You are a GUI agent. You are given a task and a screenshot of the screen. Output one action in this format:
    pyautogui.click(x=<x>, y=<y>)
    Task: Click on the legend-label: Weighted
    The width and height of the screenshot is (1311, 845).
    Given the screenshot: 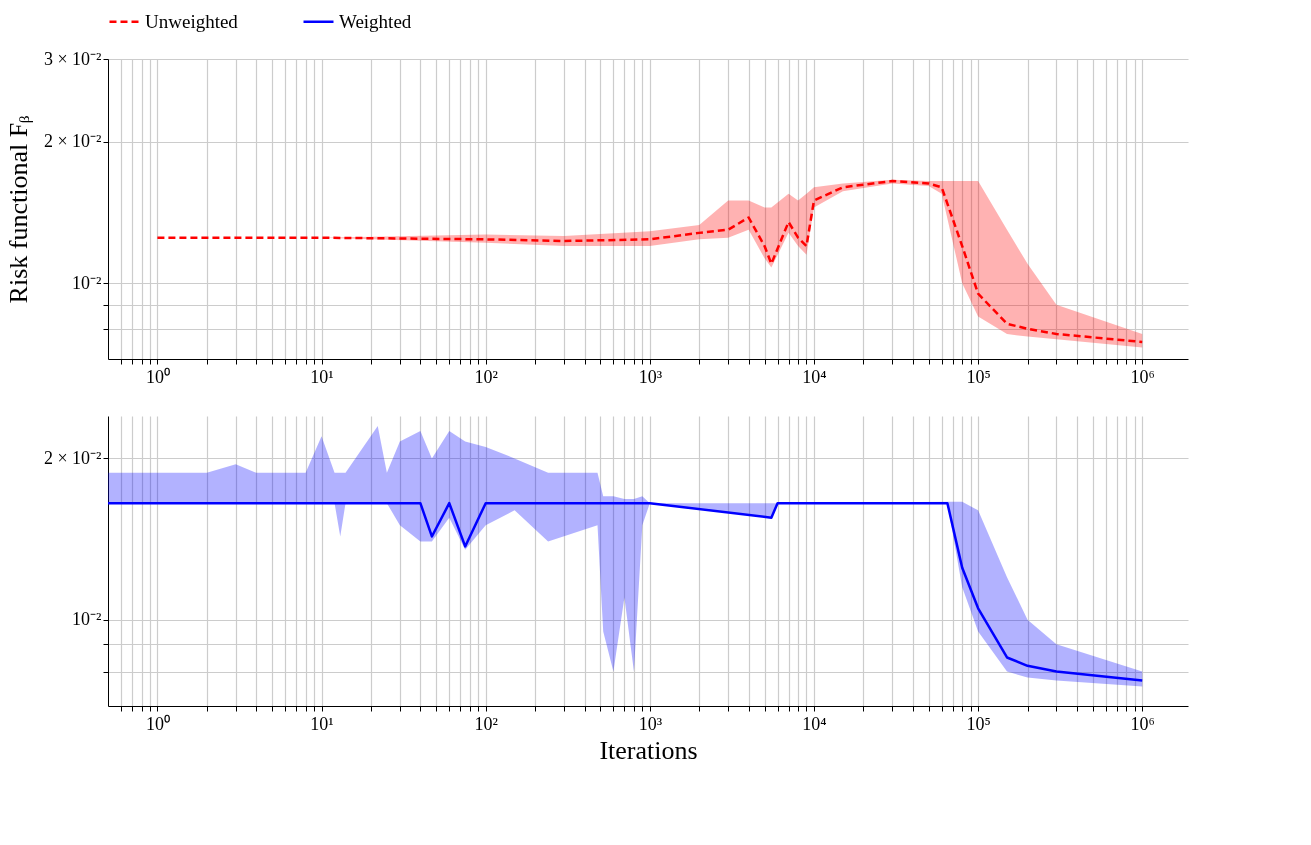 What is the action you would take?
    pyautogui.click(x=375, y=21)
    